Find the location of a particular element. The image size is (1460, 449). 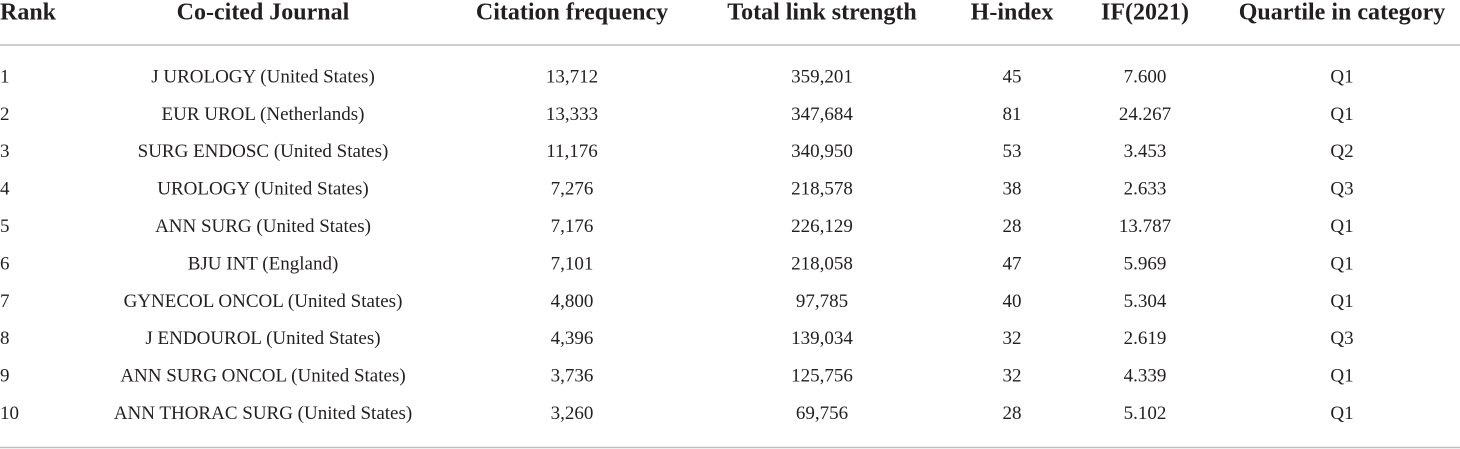

header-cell: H-index is located at coordinates (1012, 13).